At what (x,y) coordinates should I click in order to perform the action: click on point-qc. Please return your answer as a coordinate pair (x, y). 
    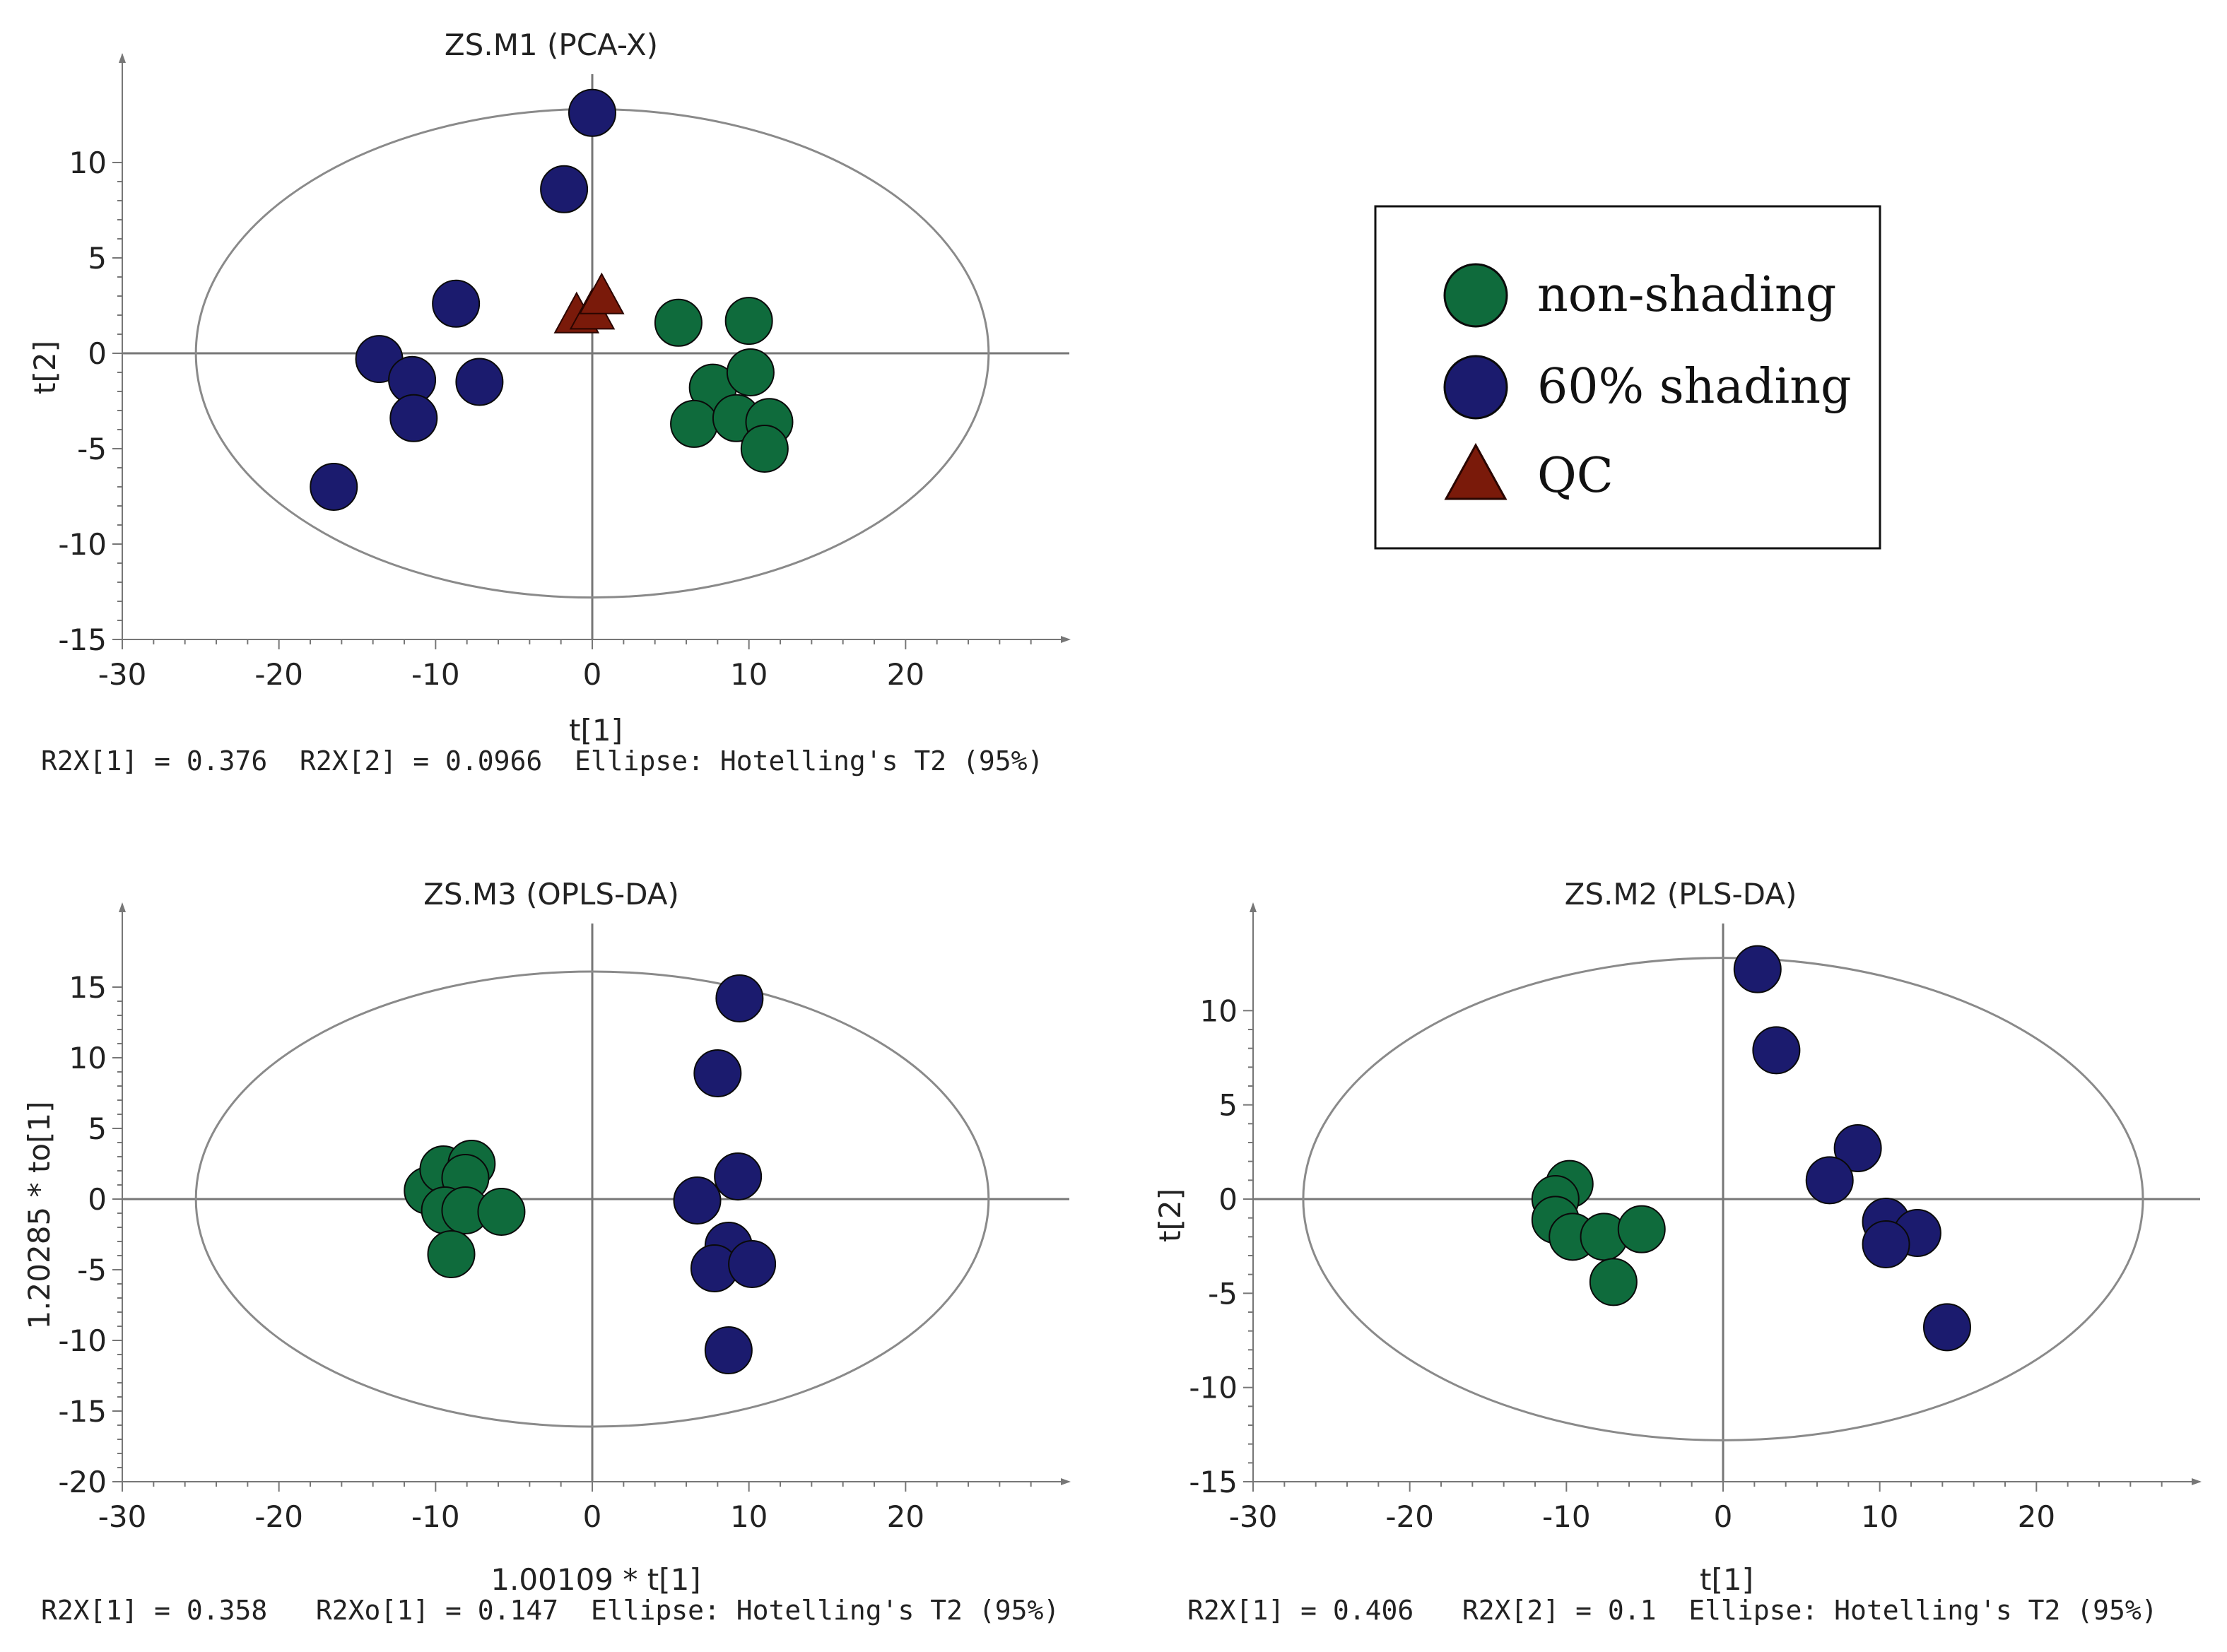
    Looking at the image, I should click on (602, 293).